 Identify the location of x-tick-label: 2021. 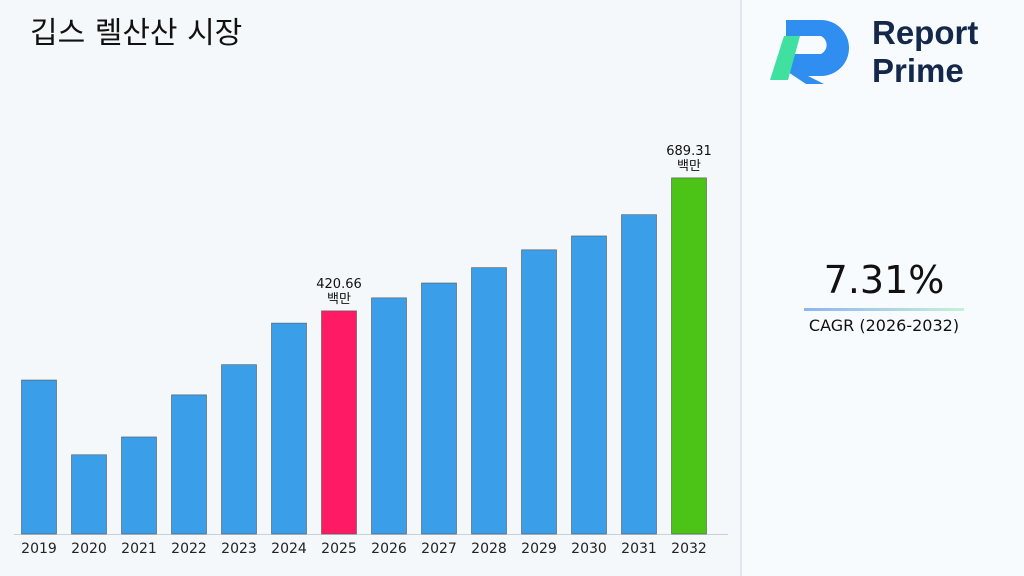
(139, 549).